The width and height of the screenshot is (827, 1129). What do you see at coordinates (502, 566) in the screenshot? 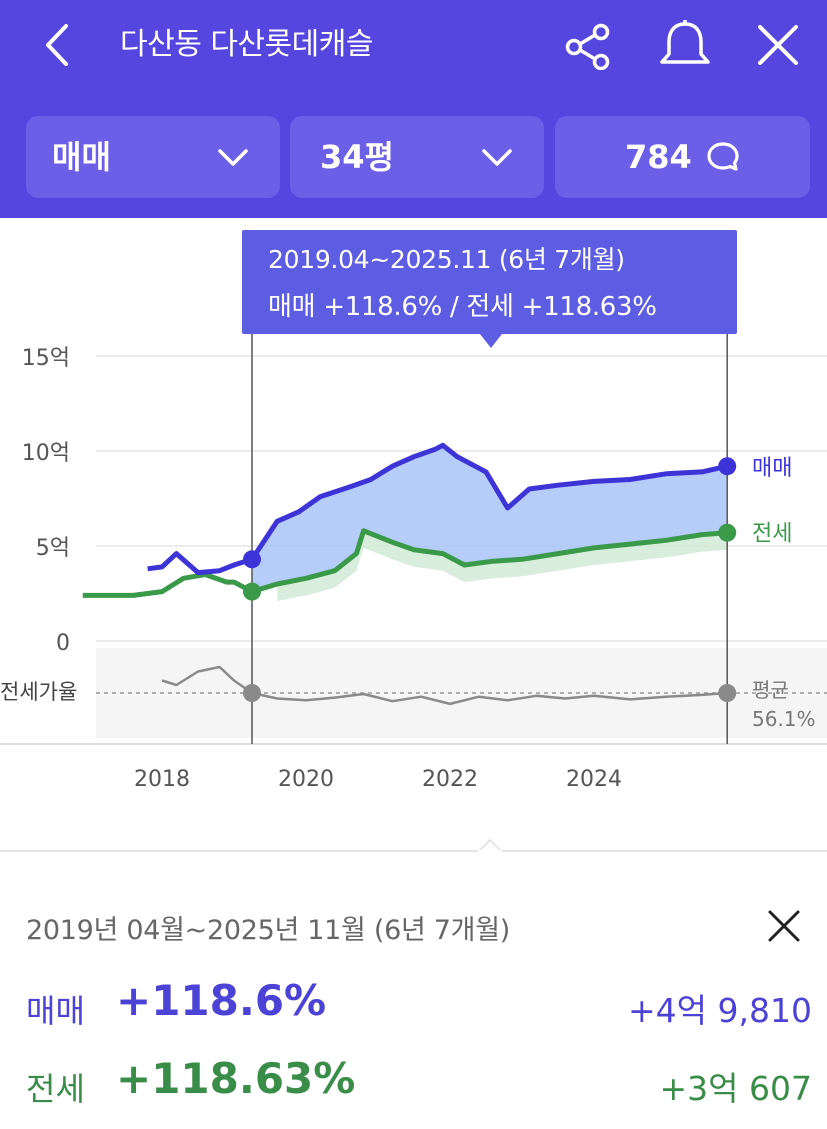
I see `jeonse-range-band` at bounding box center [502, 566].